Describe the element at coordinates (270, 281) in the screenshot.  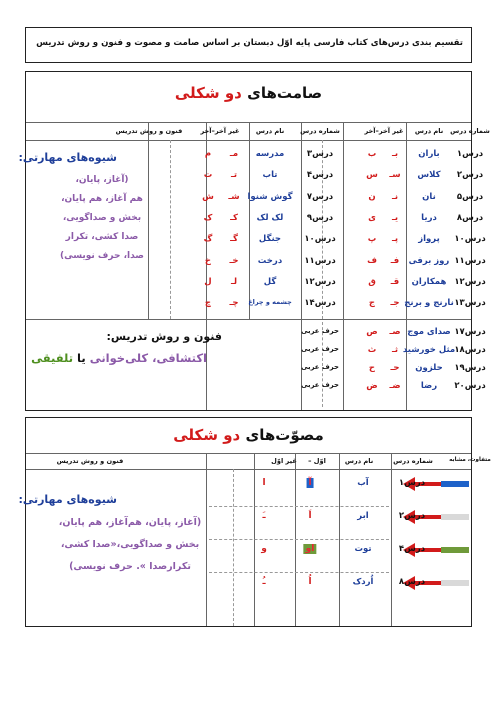
I see `consonant-lesson-name: گل` at that location.